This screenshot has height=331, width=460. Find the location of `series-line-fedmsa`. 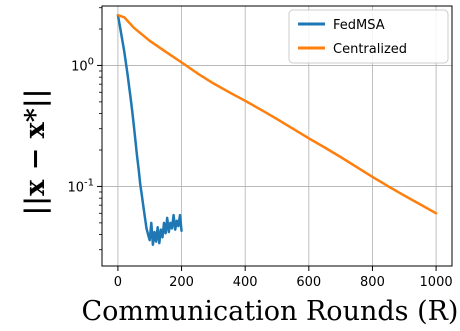

series-line-fedmsa is located at coordinates (149, 129).